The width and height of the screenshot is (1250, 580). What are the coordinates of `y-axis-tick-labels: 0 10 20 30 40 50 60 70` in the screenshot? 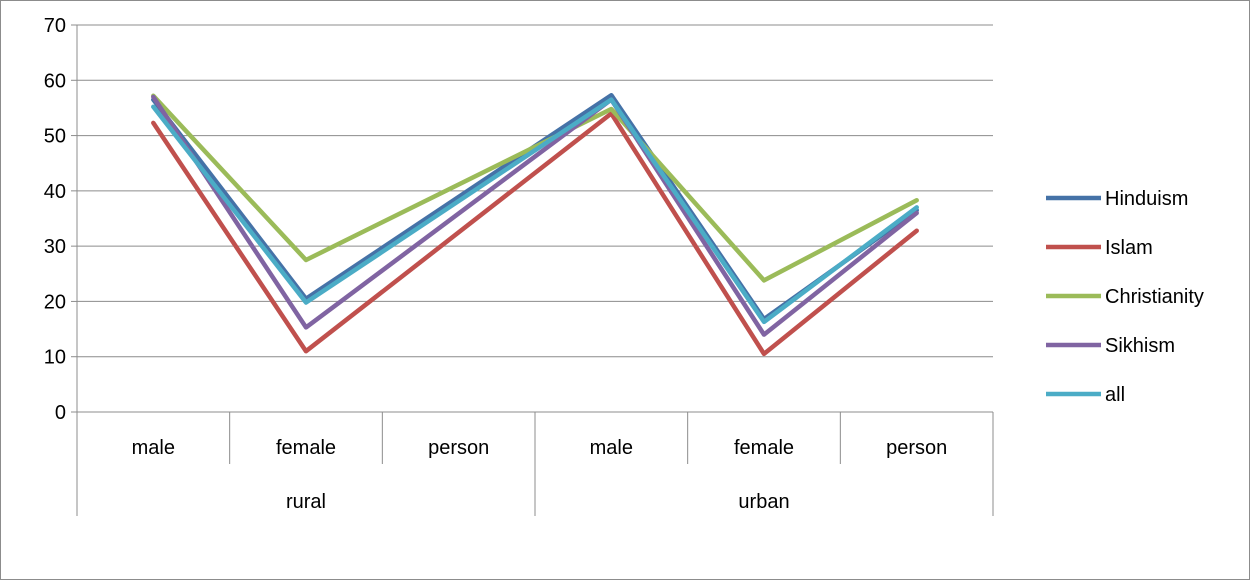 It's located at (55, 219).